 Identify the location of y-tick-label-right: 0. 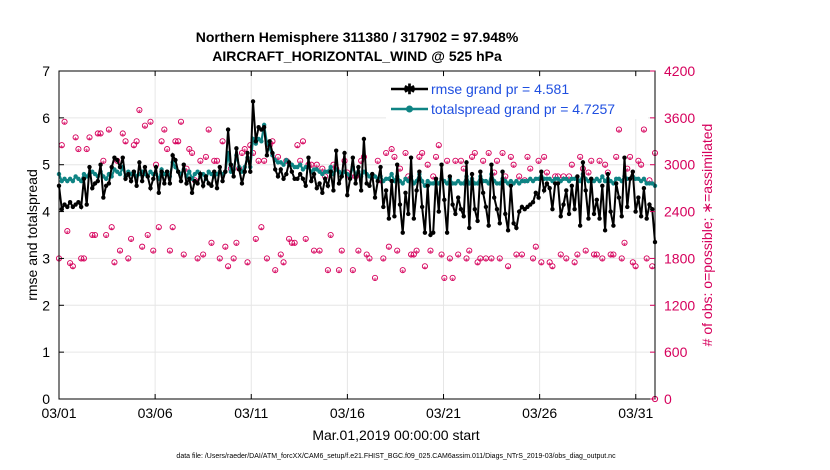
(668, 399).